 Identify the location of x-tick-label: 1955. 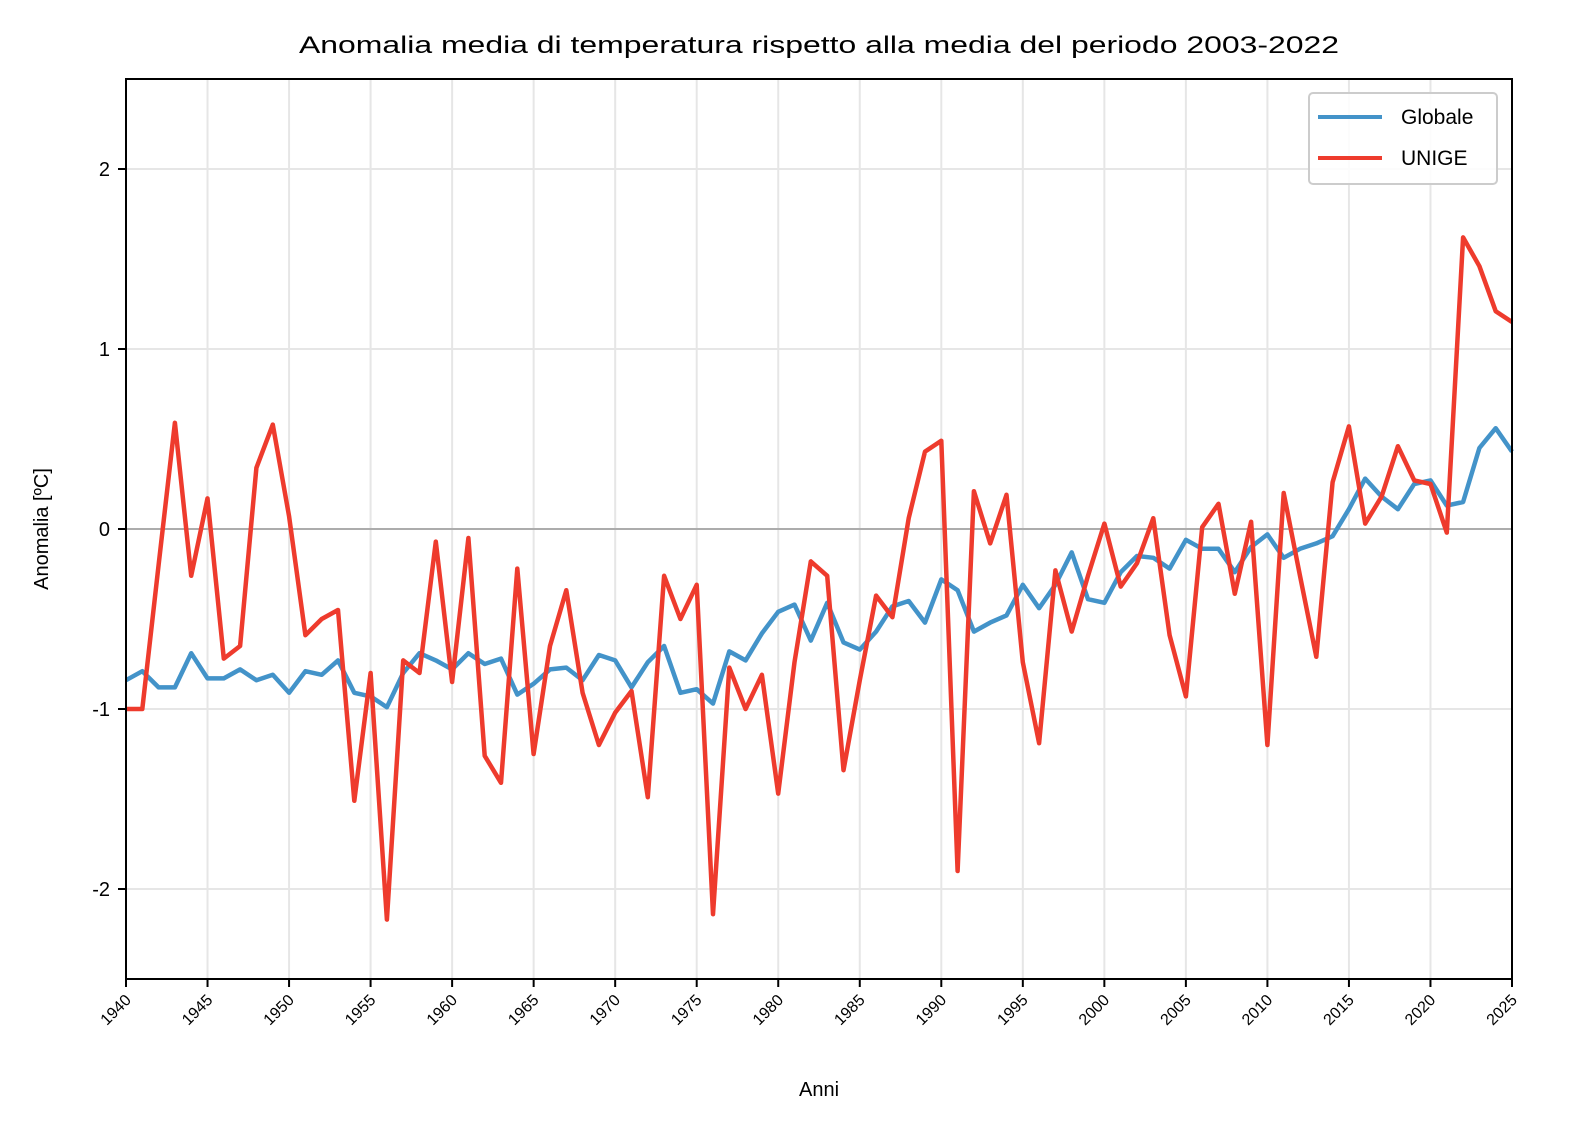
(360, 1010).